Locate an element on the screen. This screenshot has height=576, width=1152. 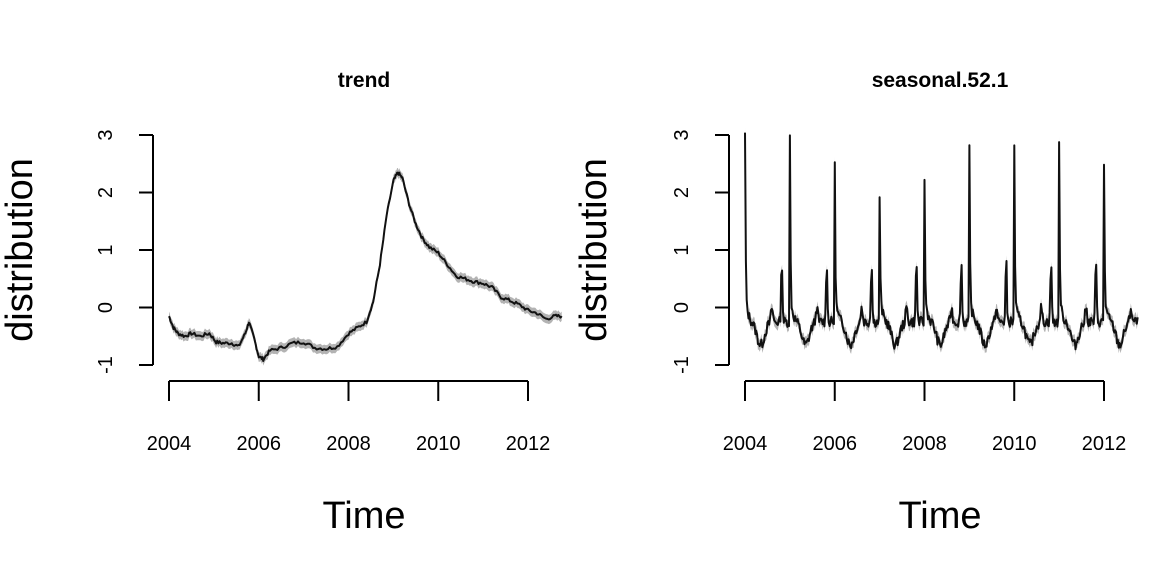
trend-y-tick-label: 0 is located at coordinates (106, 307).